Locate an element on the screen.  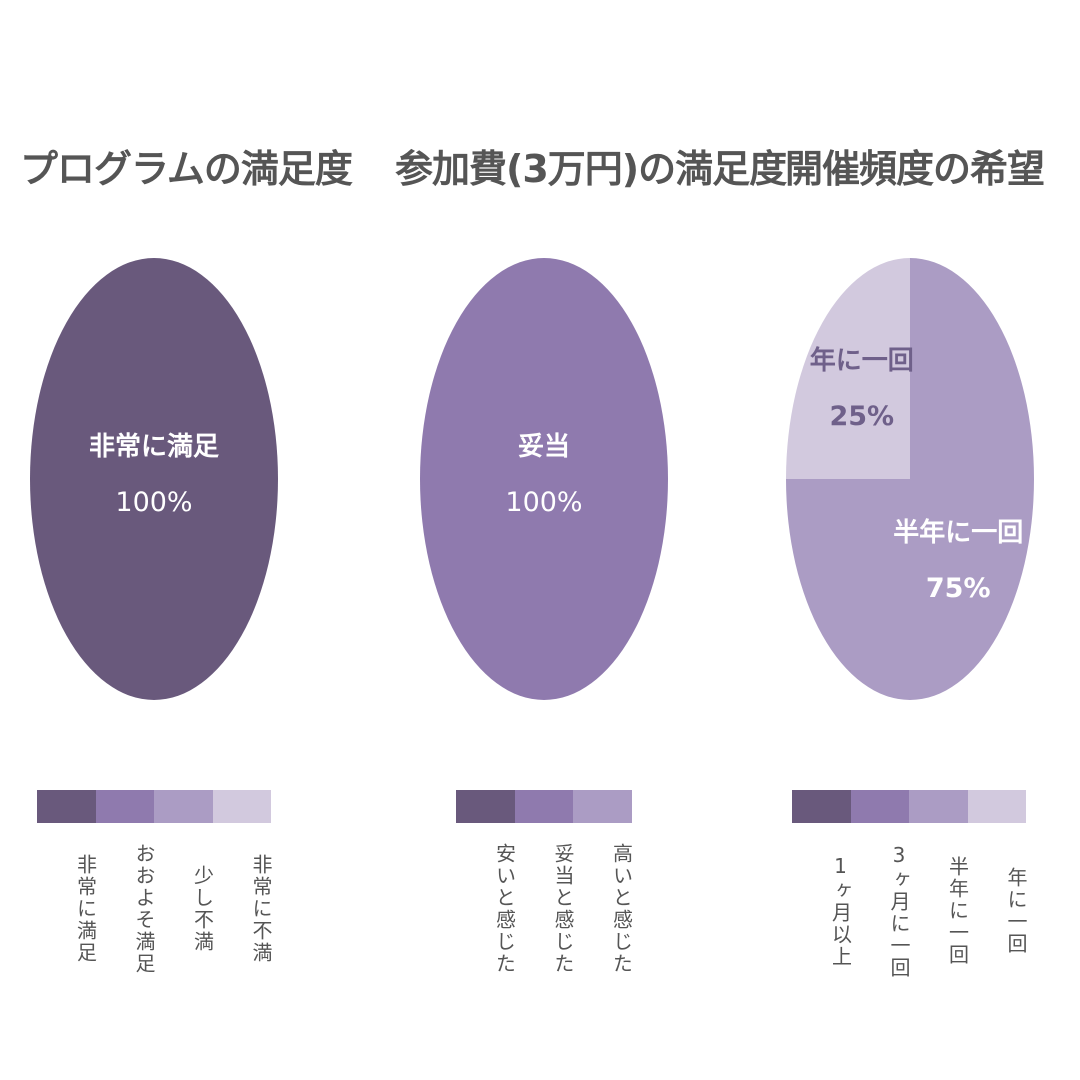
chart-2-legend-label-3: 高いと感じた is located at coordinates (621, 909).